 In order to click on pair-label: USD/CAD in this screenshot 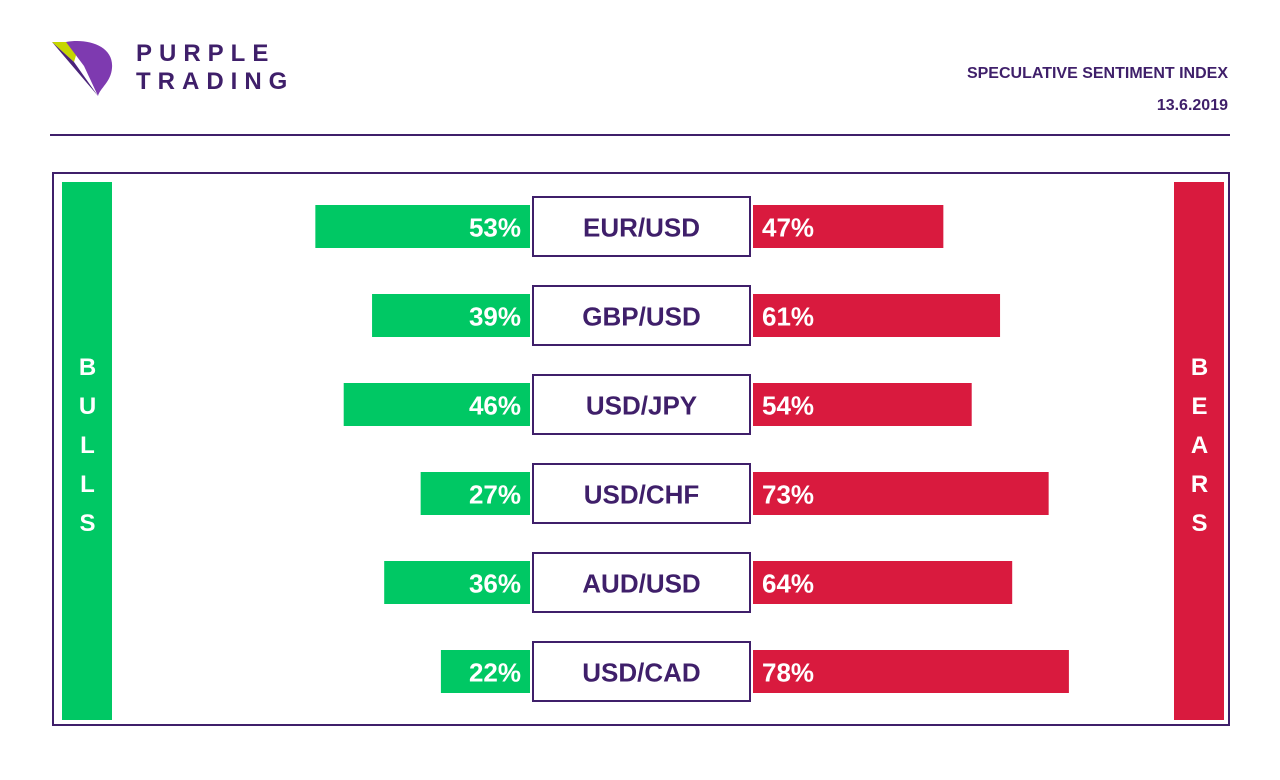, I will do `click(641, 673)`.